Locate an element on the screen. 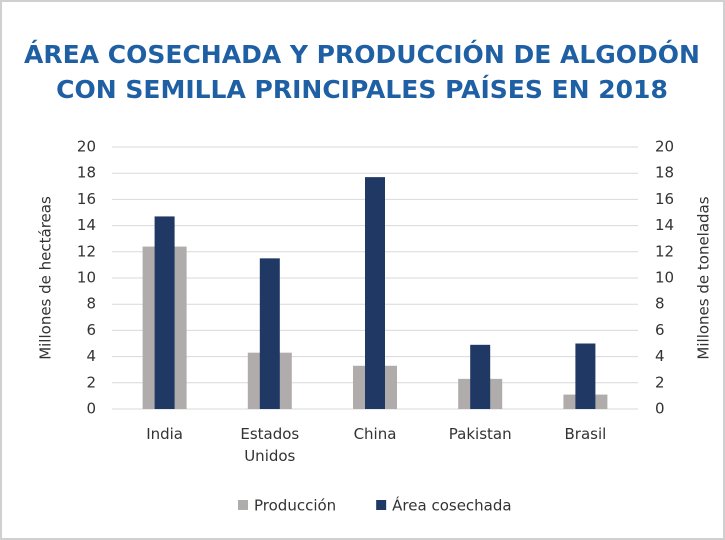 The width and height of the screenshot is (725, 540). y2-tick-label: 2 is located at coordinates (660, 382).